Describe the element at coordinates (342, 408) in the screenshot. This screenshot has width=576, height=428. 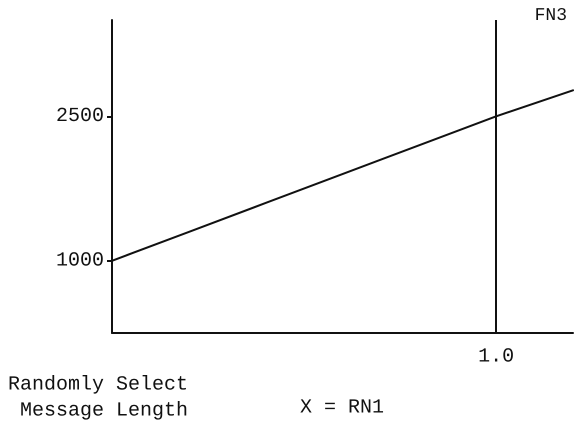
I see `text: X = RN1` at that location.